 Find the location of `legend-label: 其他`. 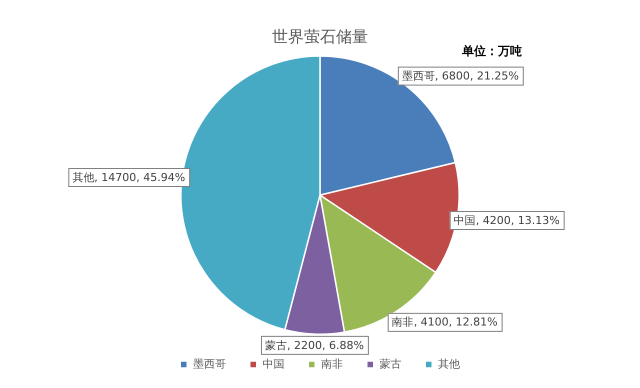

legend-label: 其他 is located at coordinates (449, 363).